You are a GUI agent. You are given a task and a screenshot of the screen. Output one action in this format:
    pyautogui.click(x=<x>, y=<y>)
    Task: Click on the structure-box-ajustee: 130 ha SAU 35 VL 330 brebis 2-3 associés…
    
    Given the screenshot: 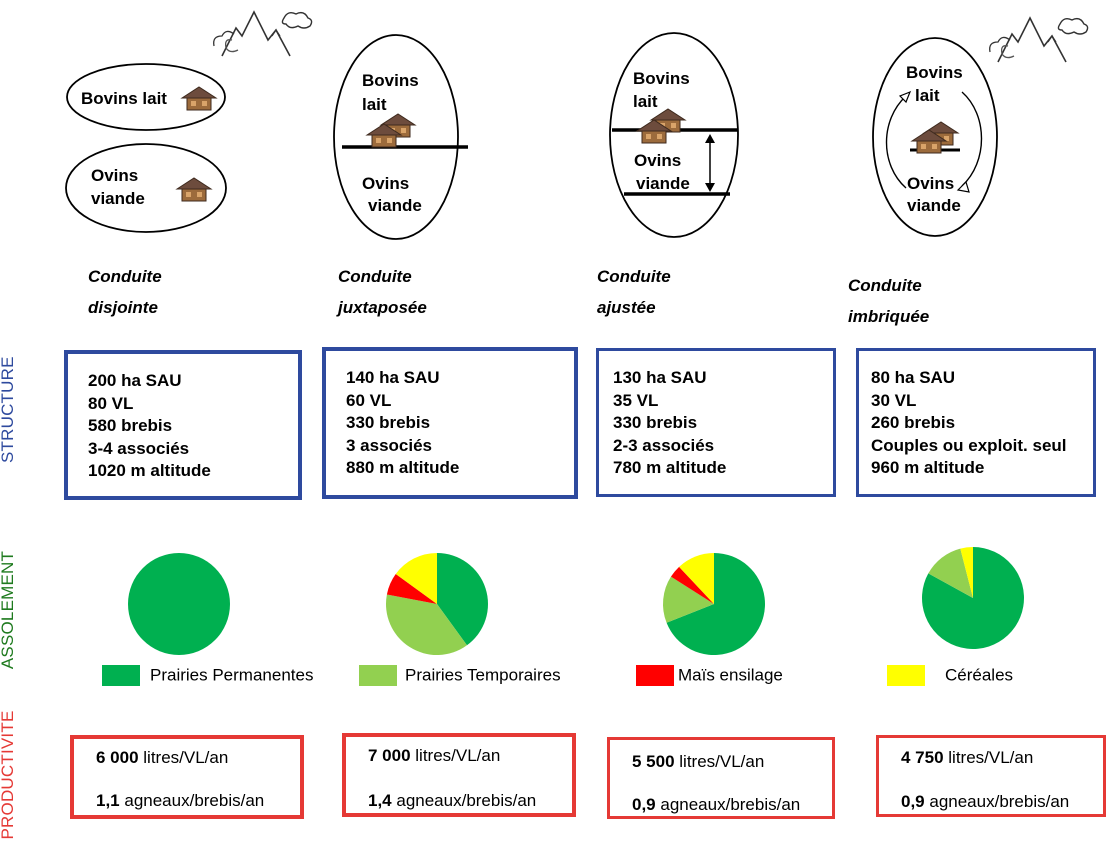 What is the action you would take?
    pyautogui.click(x=716, y=422)
    